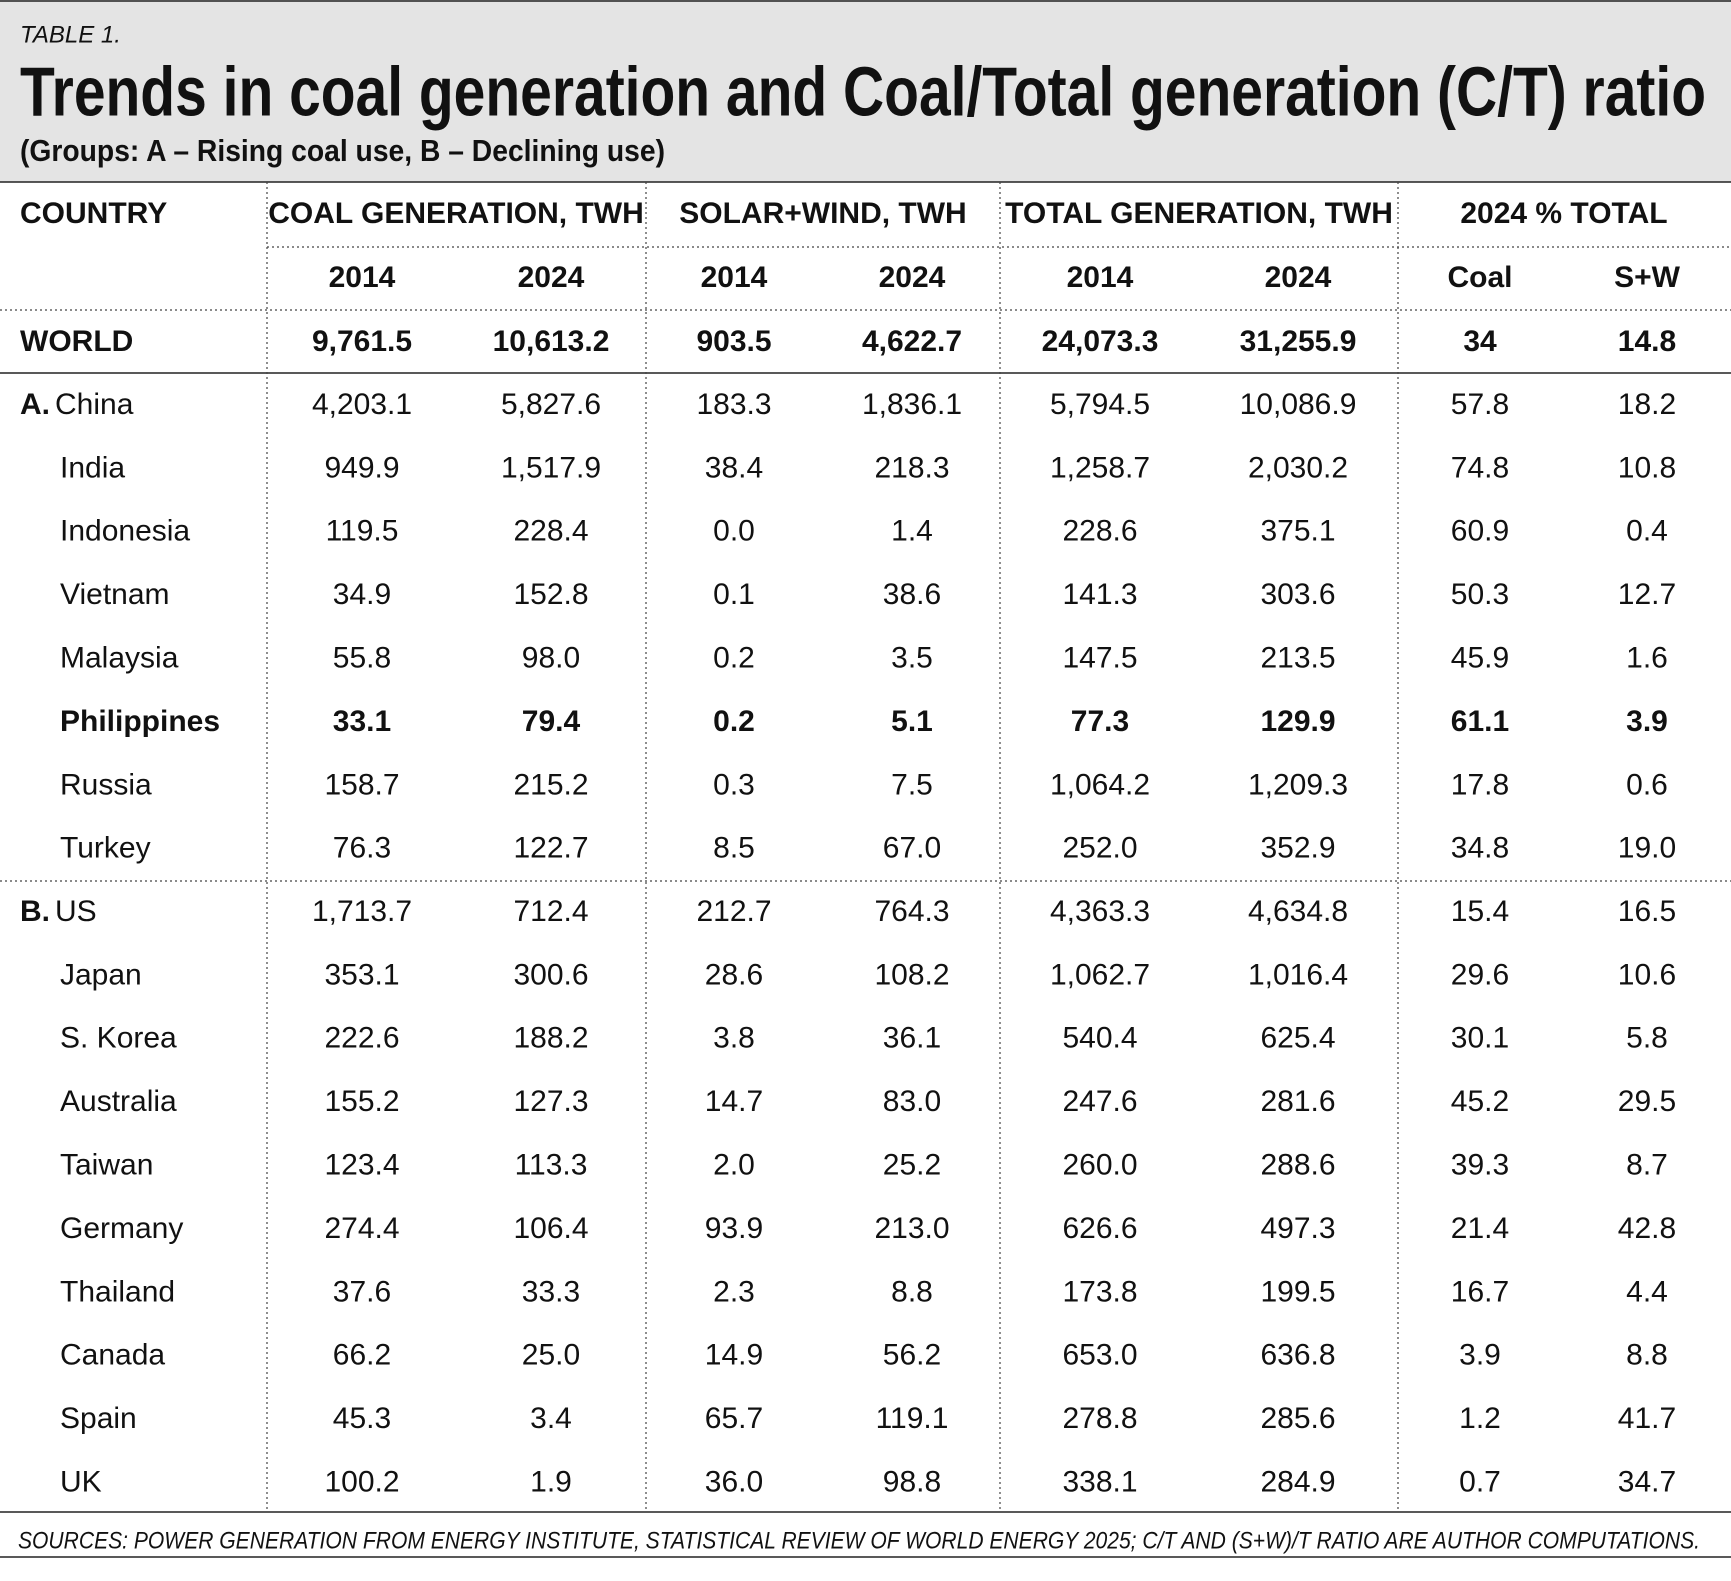  Describe the element at coordinates (911, 974) in the screenshot. I see `cell-value: 108.2` at that location.